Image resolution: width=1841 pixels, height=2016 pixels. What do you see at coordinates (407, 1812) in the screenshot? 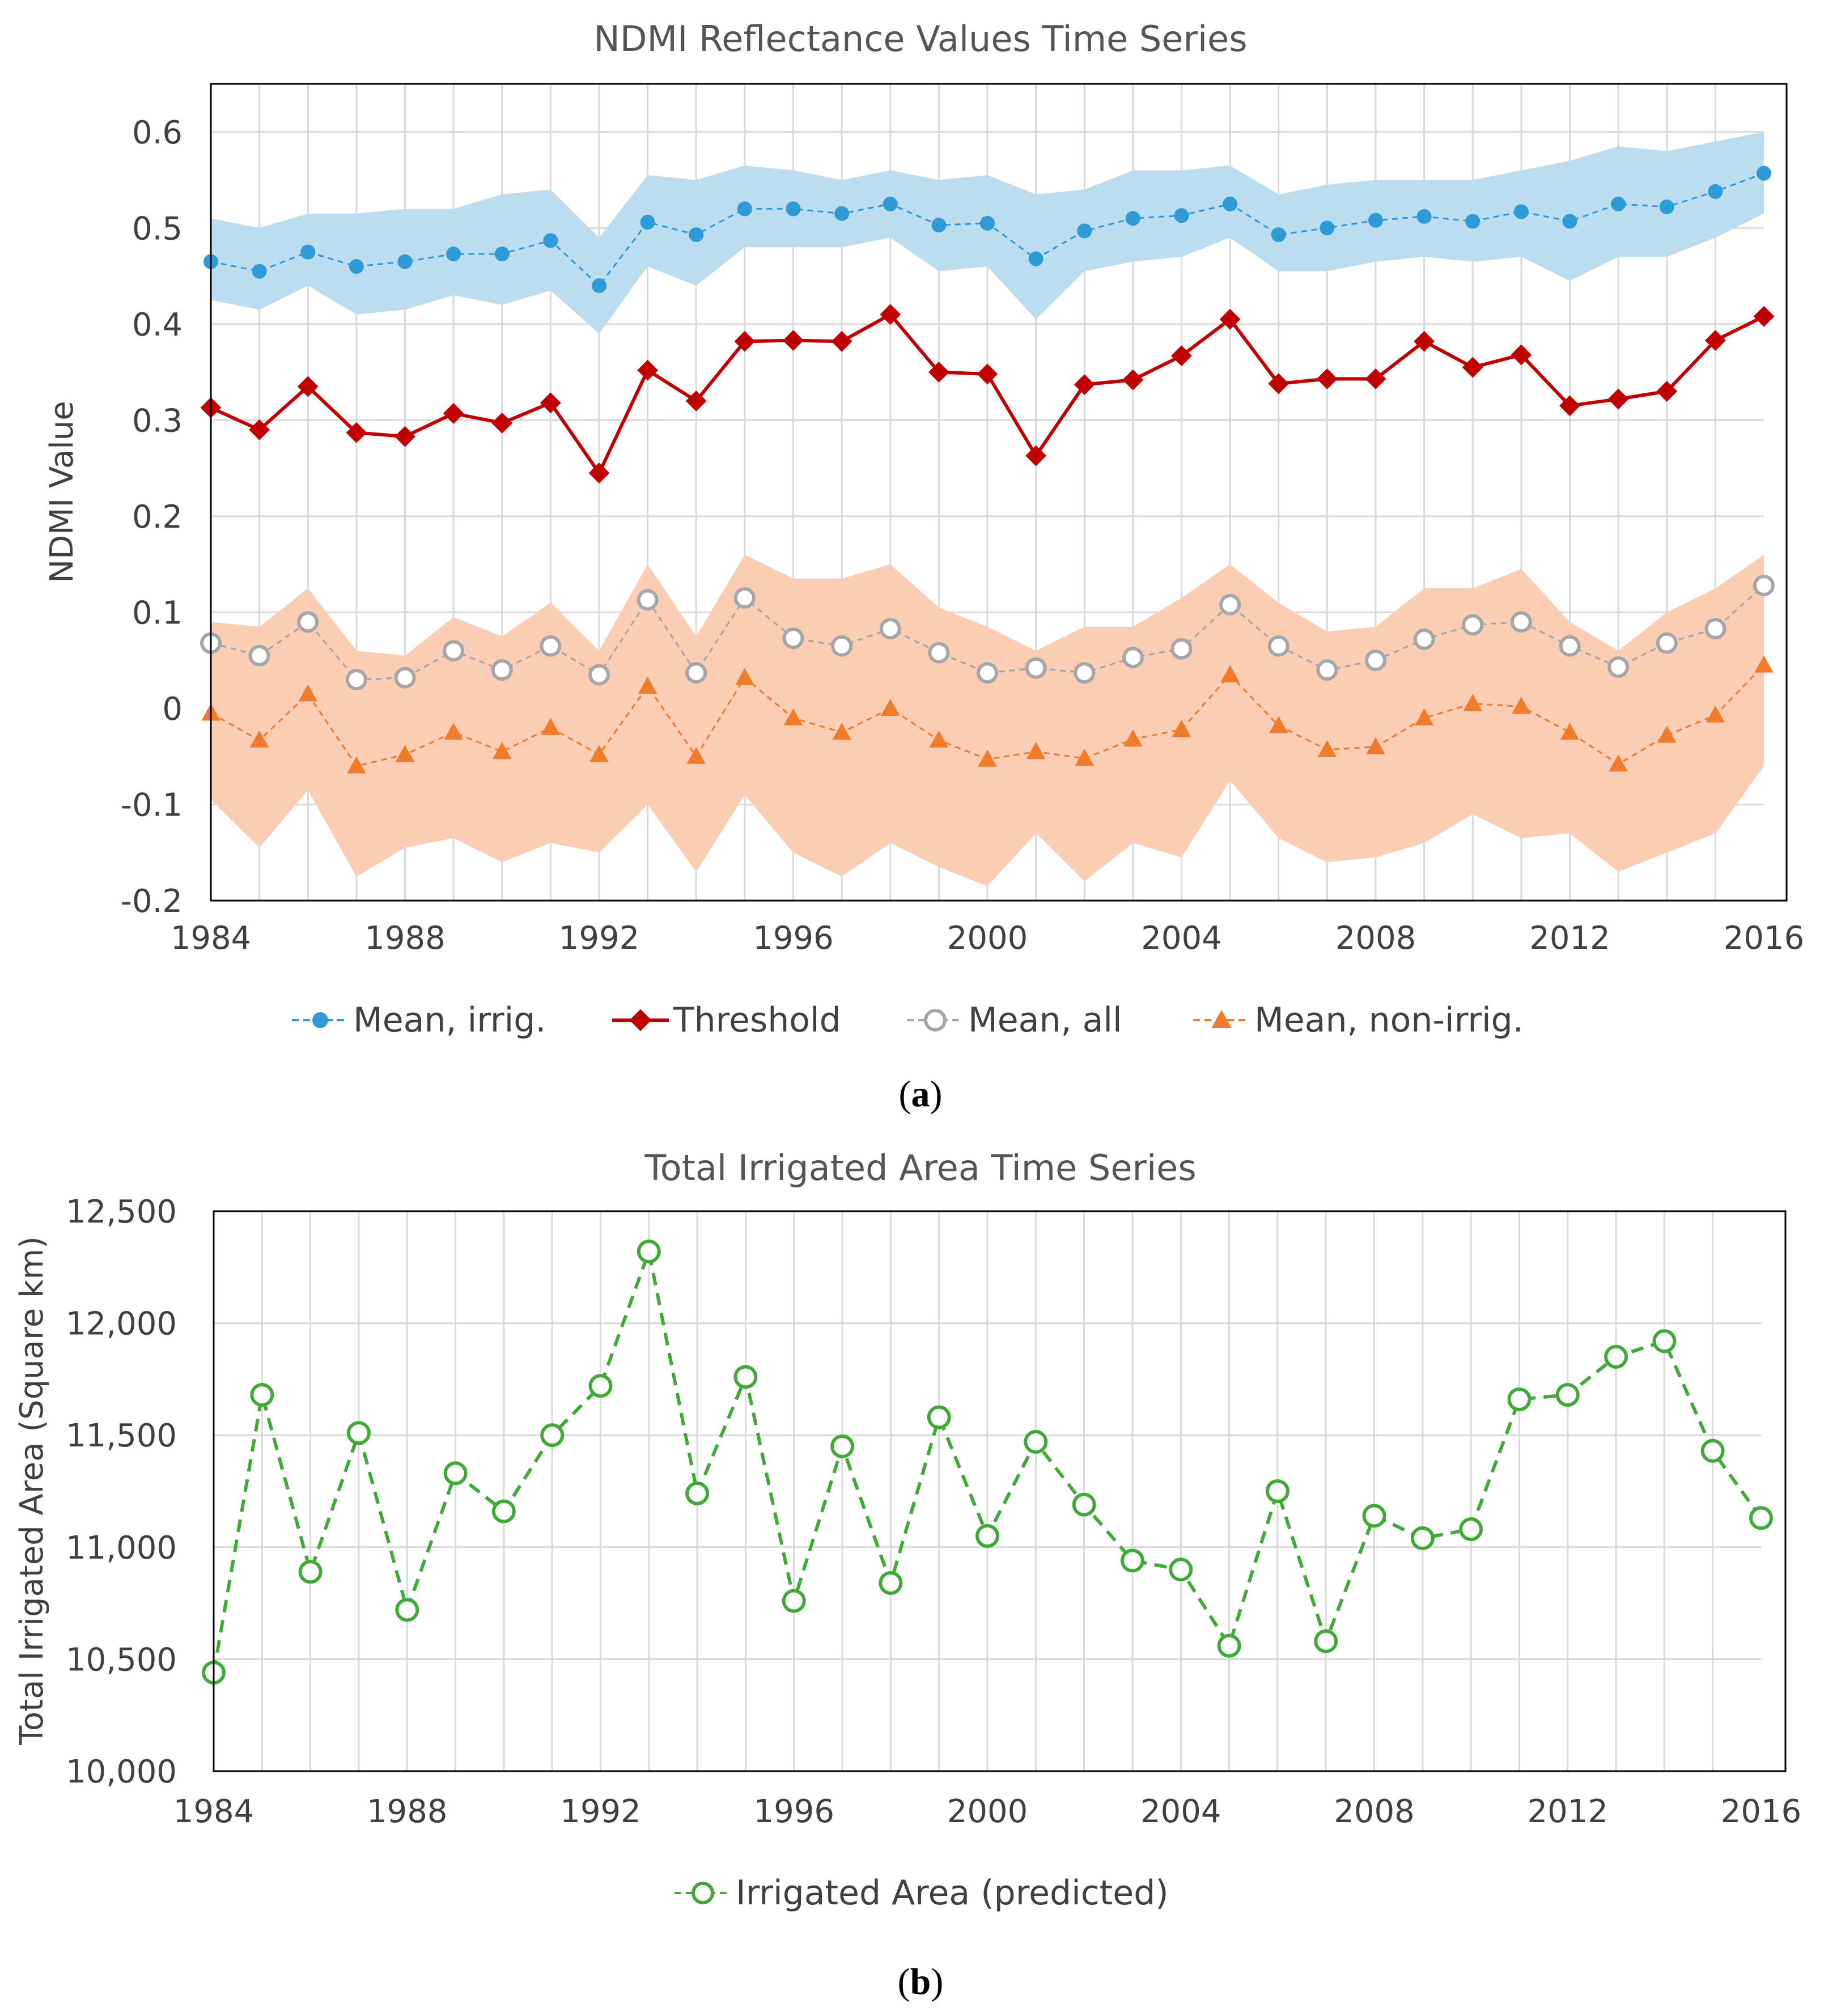
I see `chart-b-x-tick-label: 1988` at bounding box center [407, 1812].